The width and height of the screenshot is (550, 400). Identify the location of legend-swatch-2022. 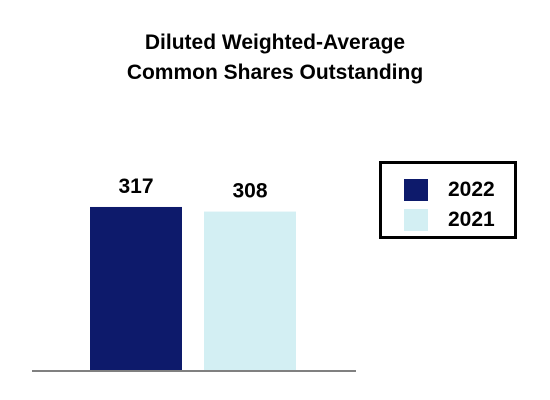
(416, 190).